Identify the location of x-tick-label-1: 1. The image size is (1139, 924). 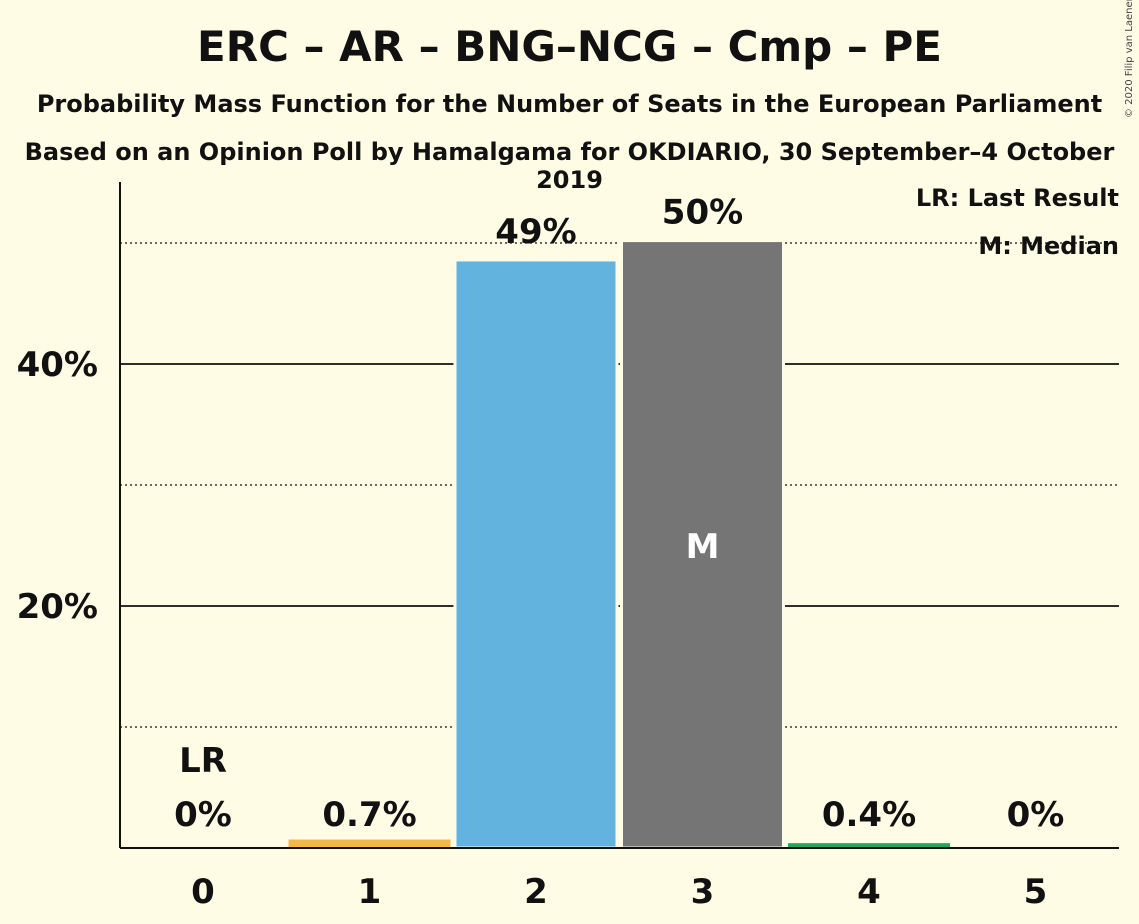
(370, 892).